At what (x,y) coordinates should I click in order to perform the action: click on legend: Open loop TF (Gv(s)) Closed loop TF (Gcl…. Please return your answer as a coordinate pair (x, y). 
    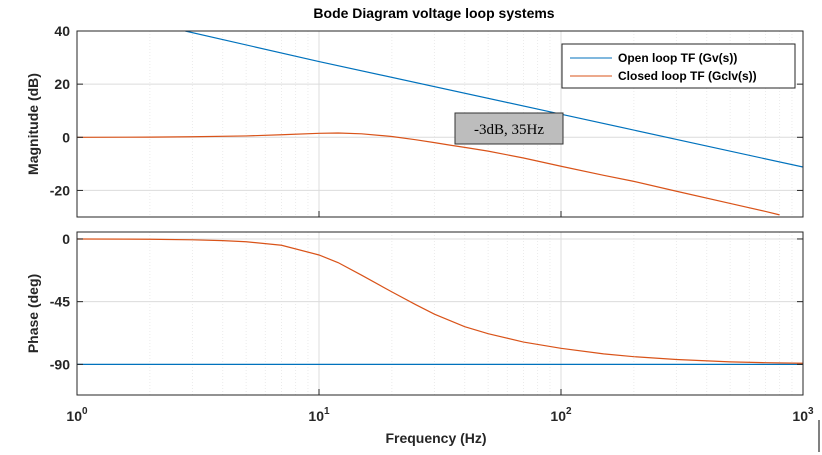
    Looking at the image, I should click on (678, 66).